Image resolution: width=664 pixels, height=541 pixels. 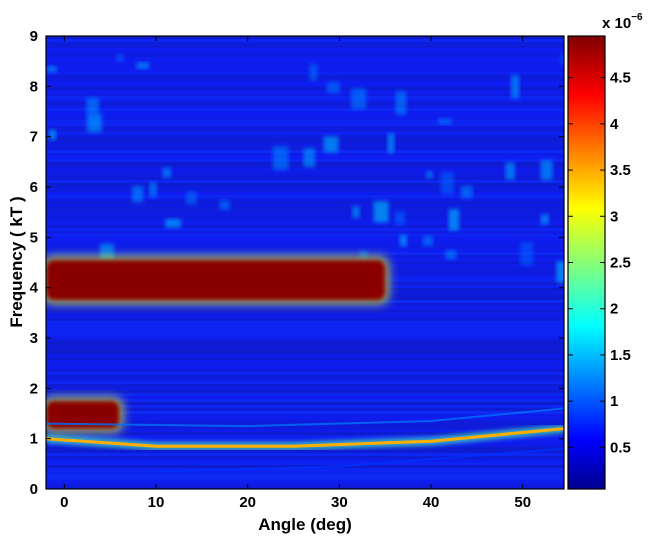 What do you see at coordinates (620, 78) in the screenshot?
I see `colorbar-tick-label: 4.5` at bounding box center [620, 78].